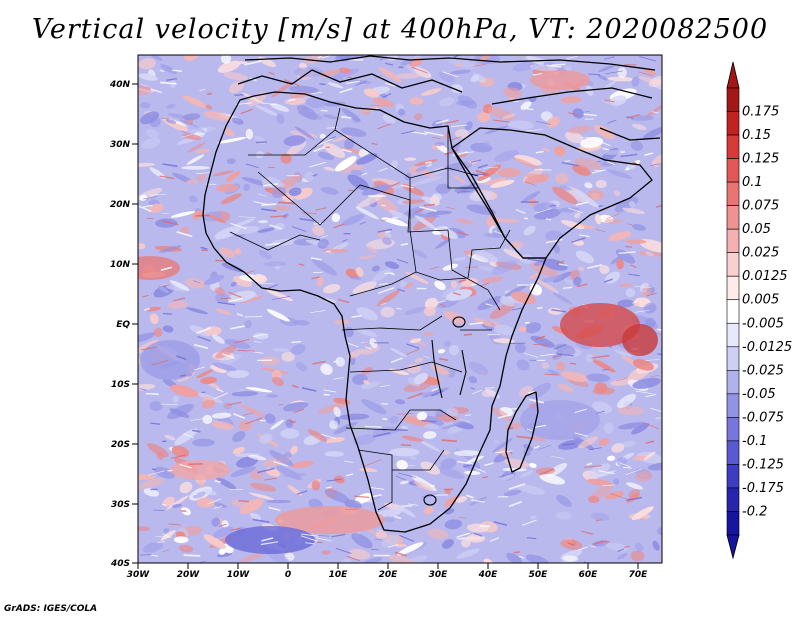  I want to click on lon-label-60e: 60E, so click(589, 575).